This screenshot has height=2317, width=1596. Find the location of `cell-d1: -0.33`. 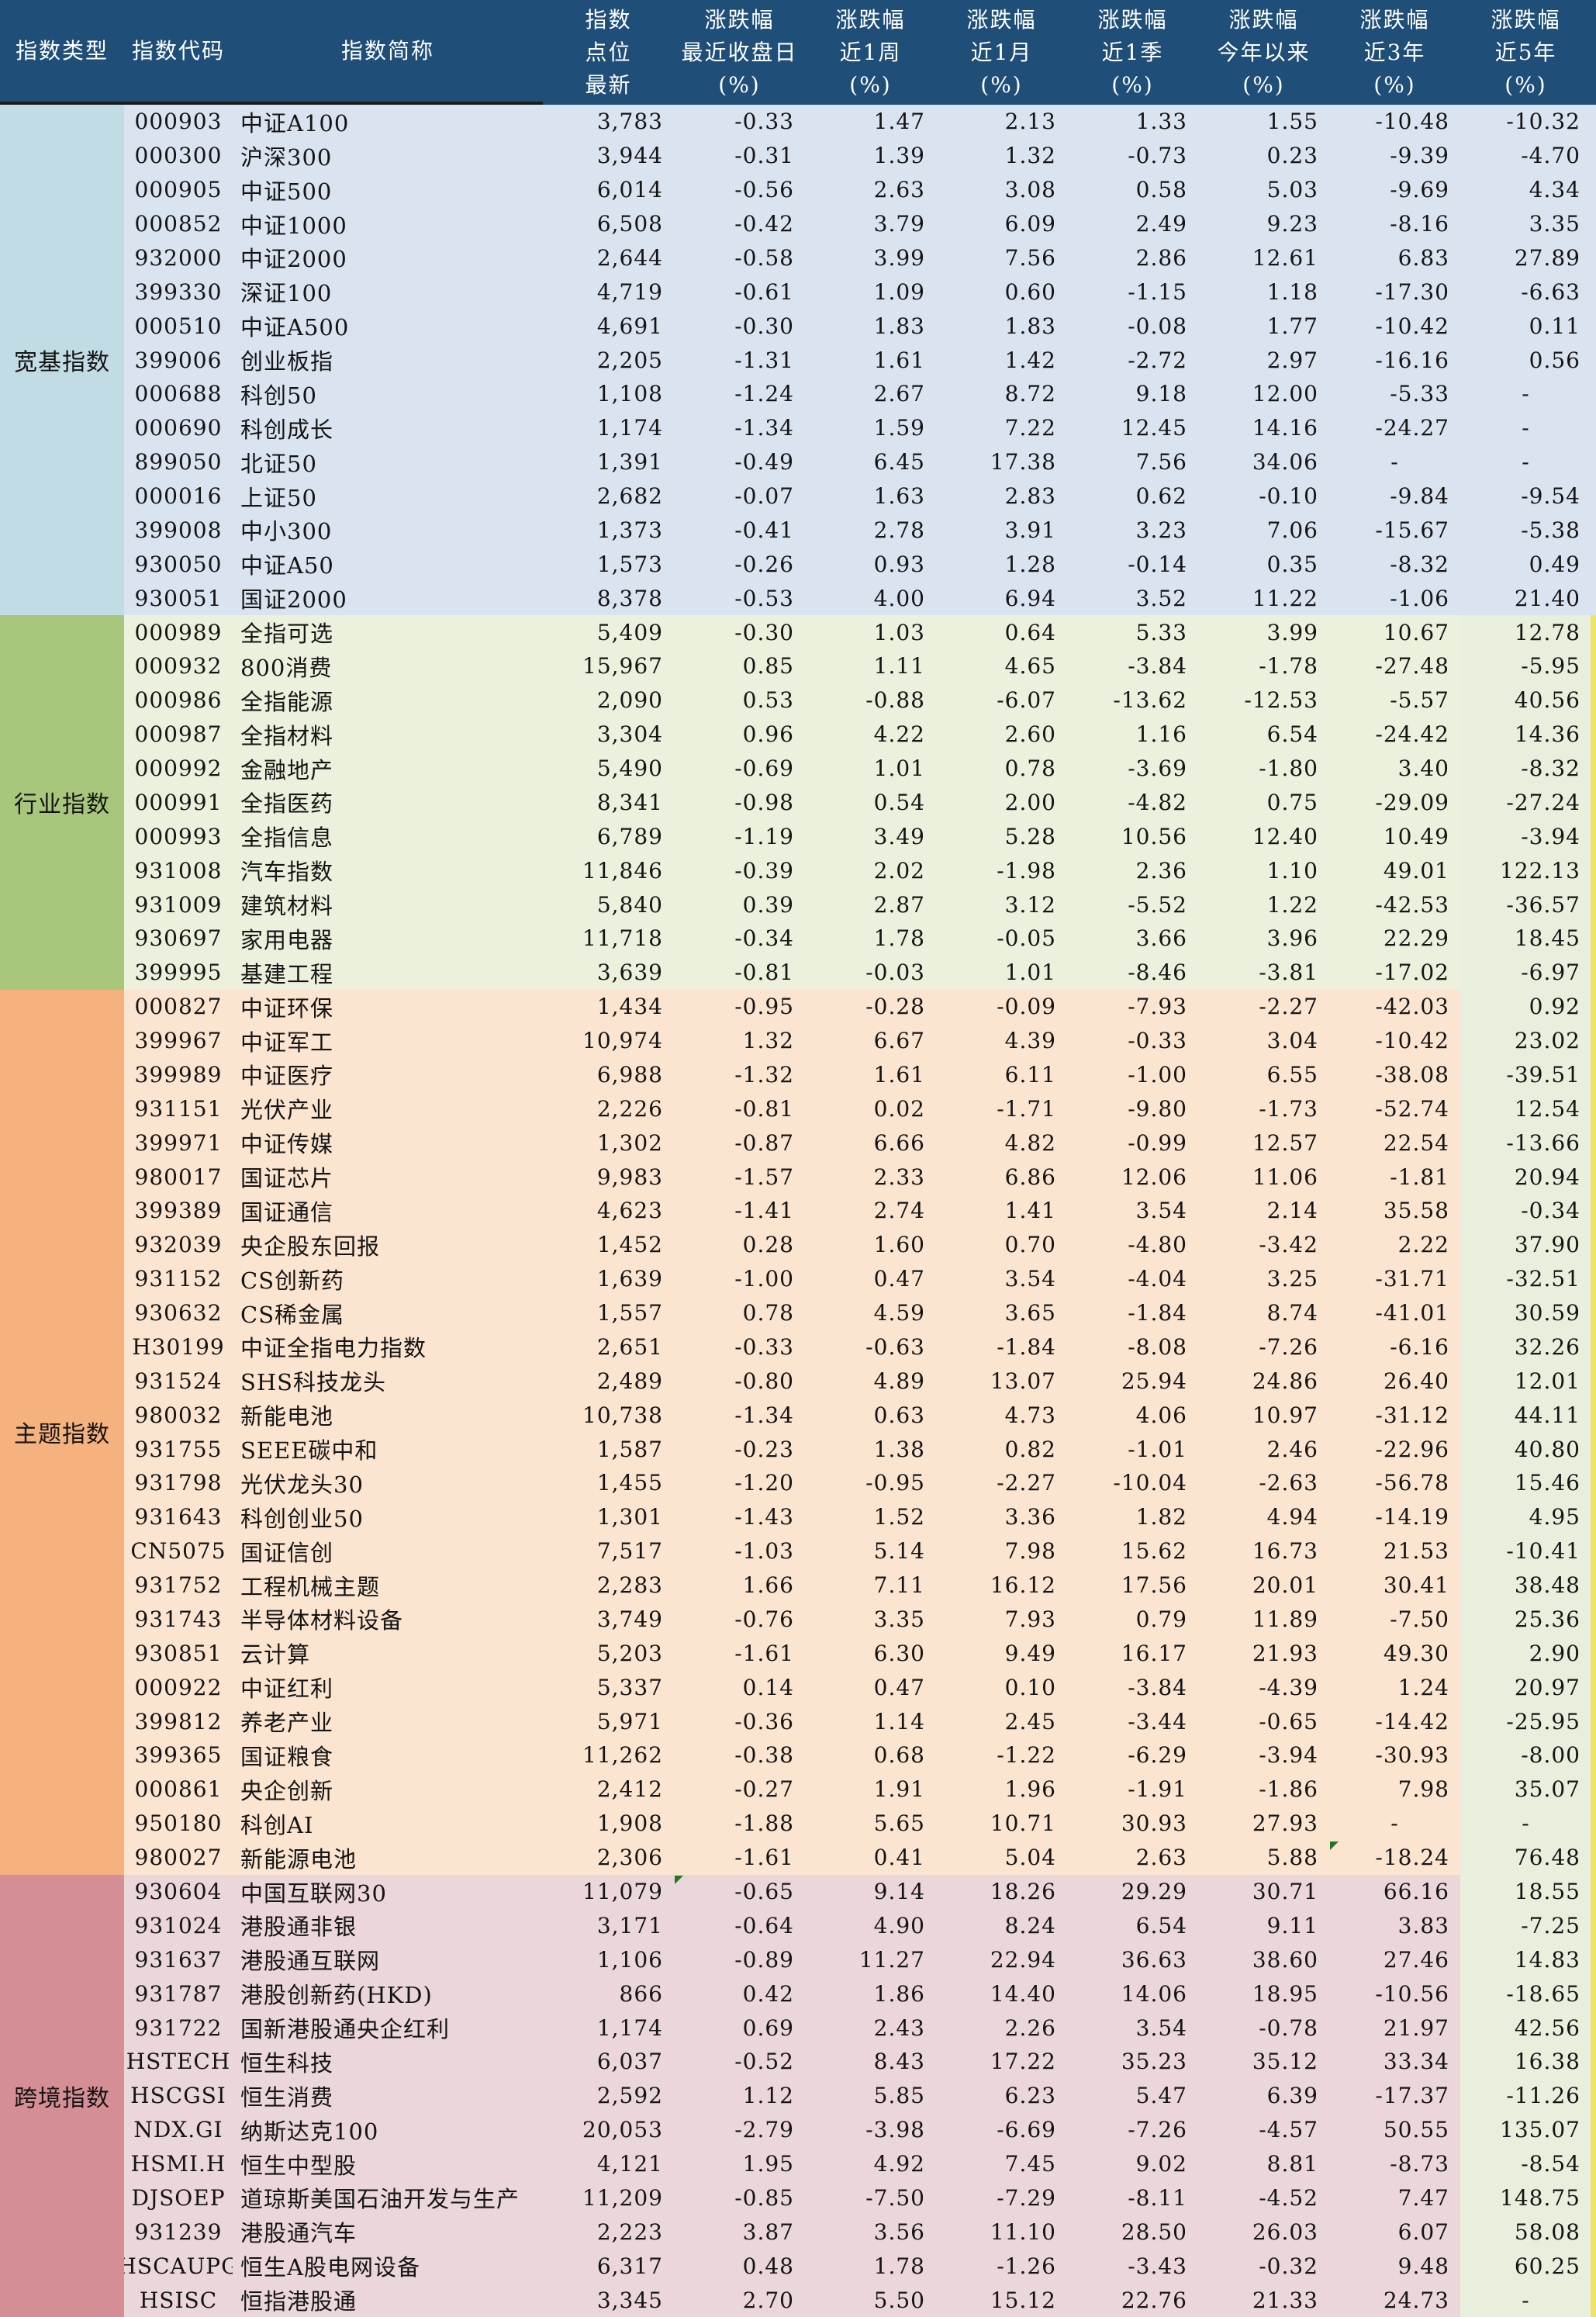

cell-d1: -0.33 is located at coordinates (764, 1346).